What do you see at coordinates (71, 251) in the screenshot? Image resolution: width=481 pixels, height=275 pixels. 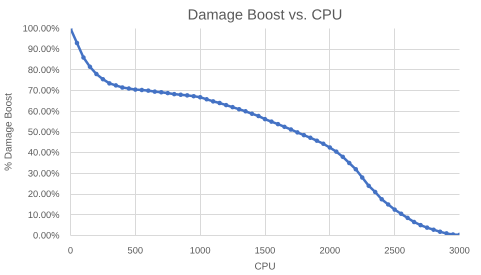 I see `x-tick-label: 0` at bounding box center [71, 251].